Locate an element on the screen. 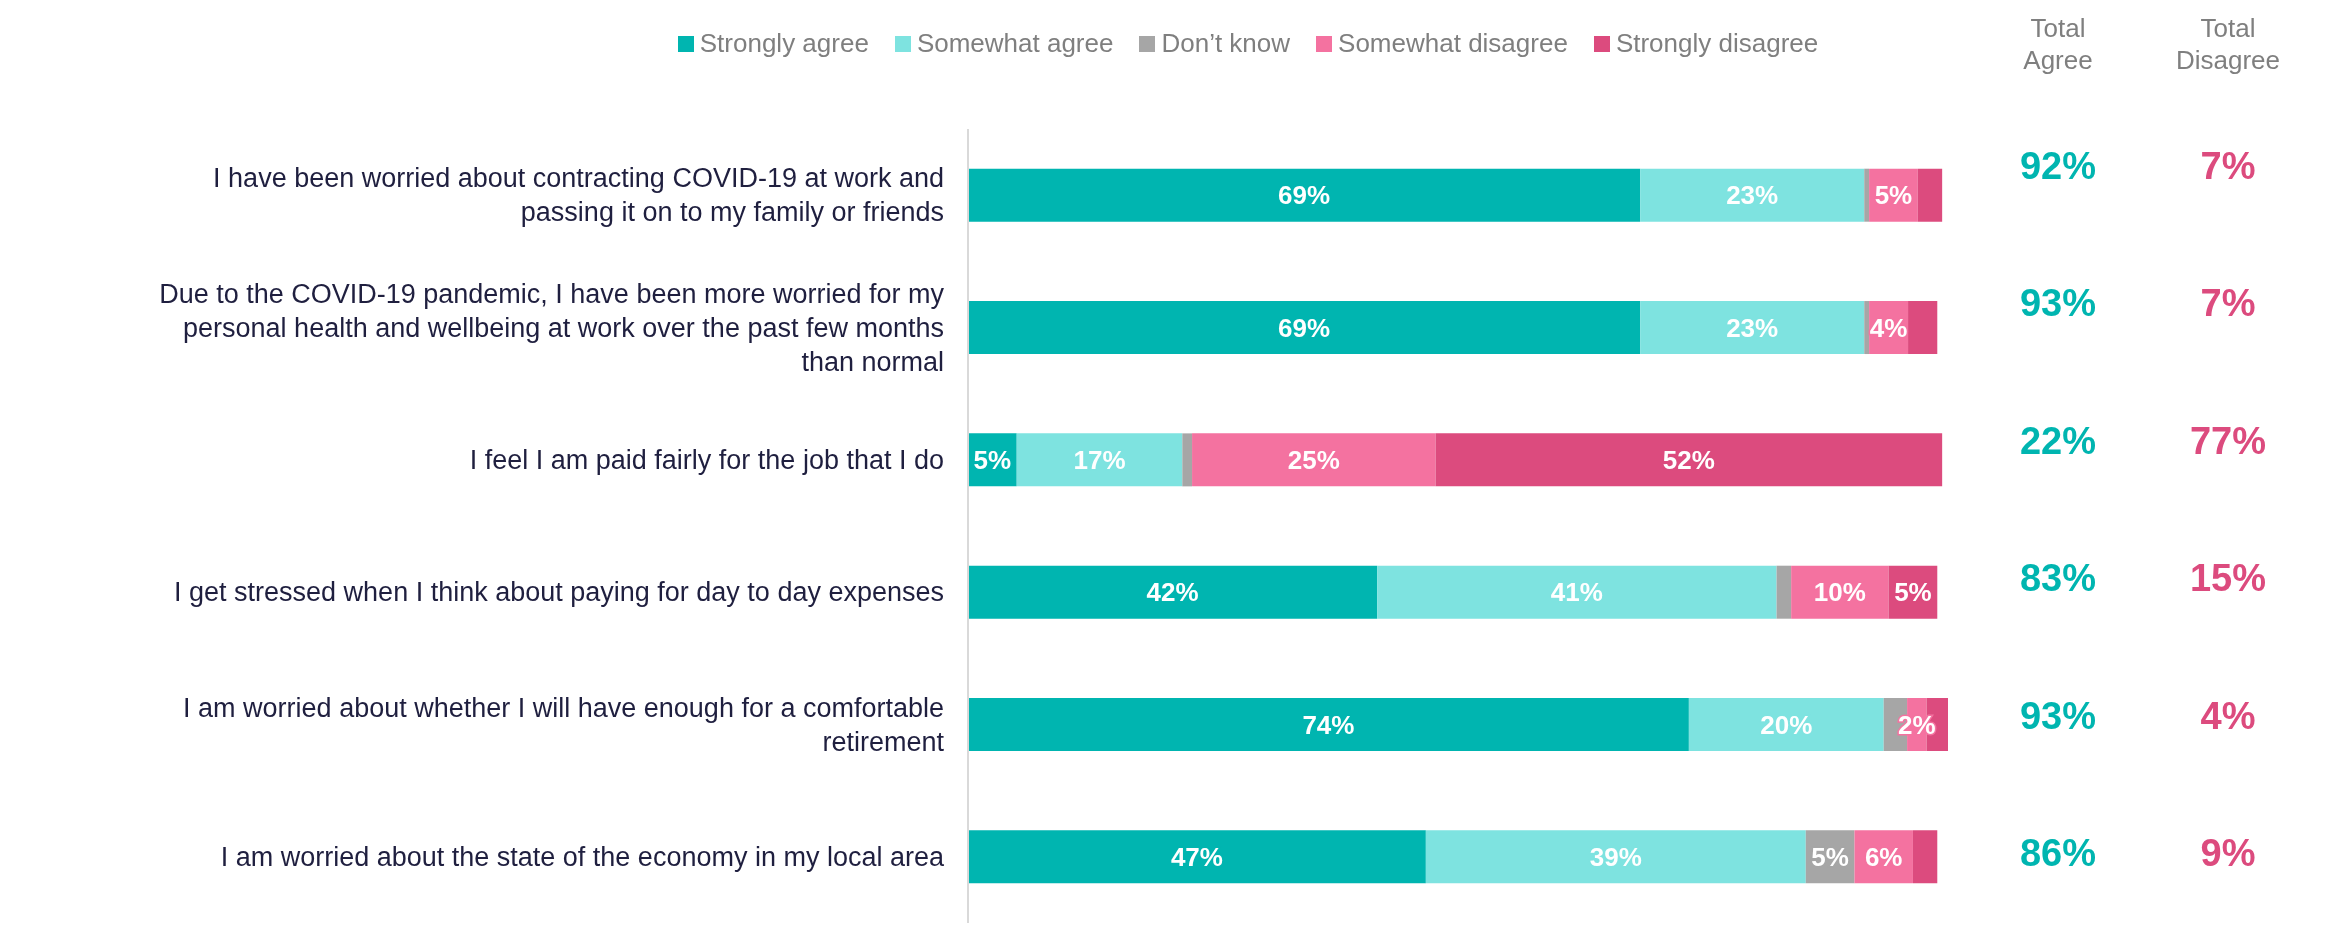  text: 4% is located at coordinates (2228, 716).